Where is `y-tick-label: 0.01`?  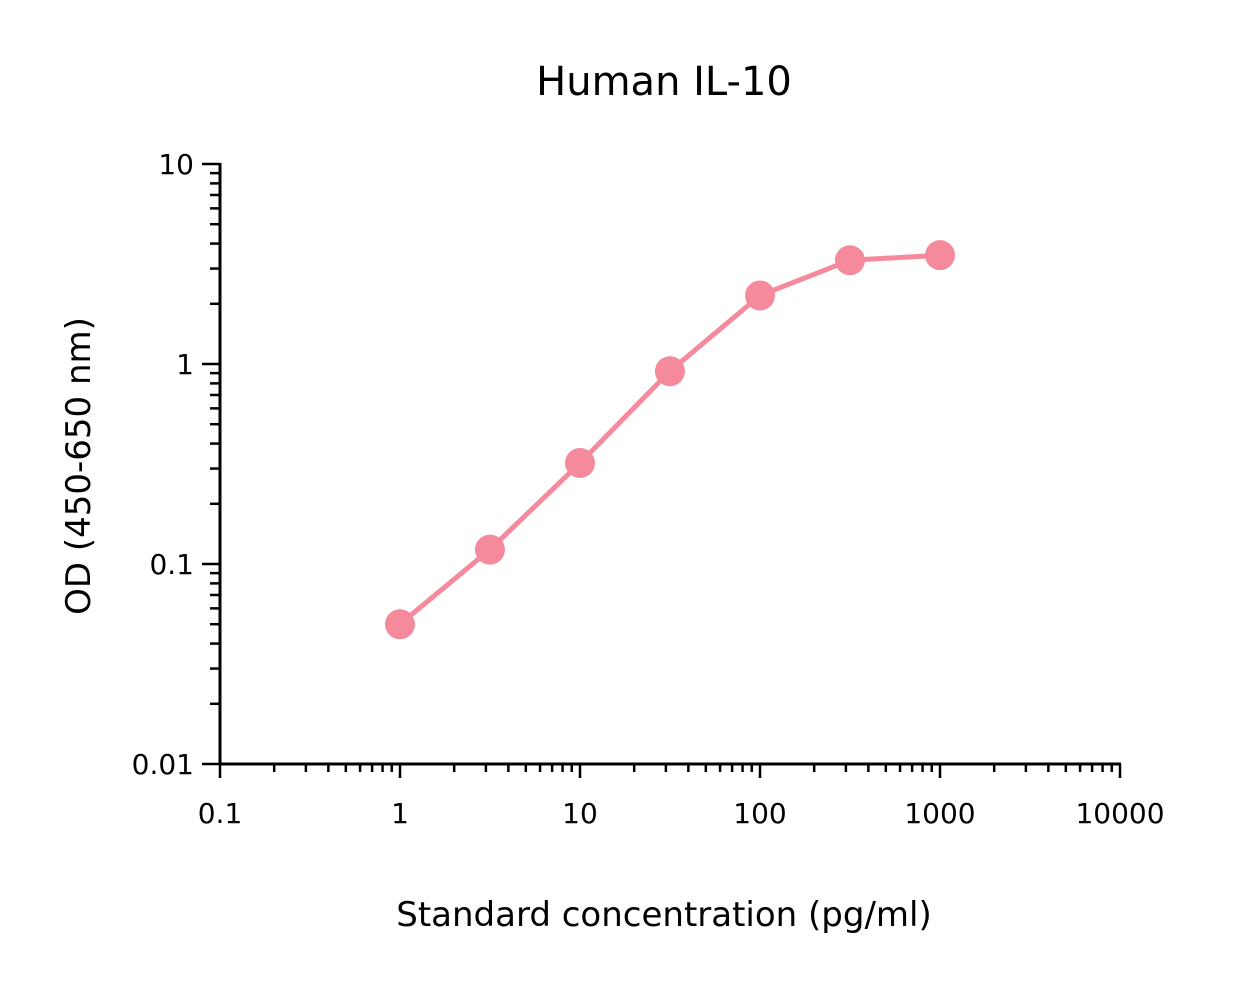
y-tick-label: 0.01 is located at coordinates (163, 764).